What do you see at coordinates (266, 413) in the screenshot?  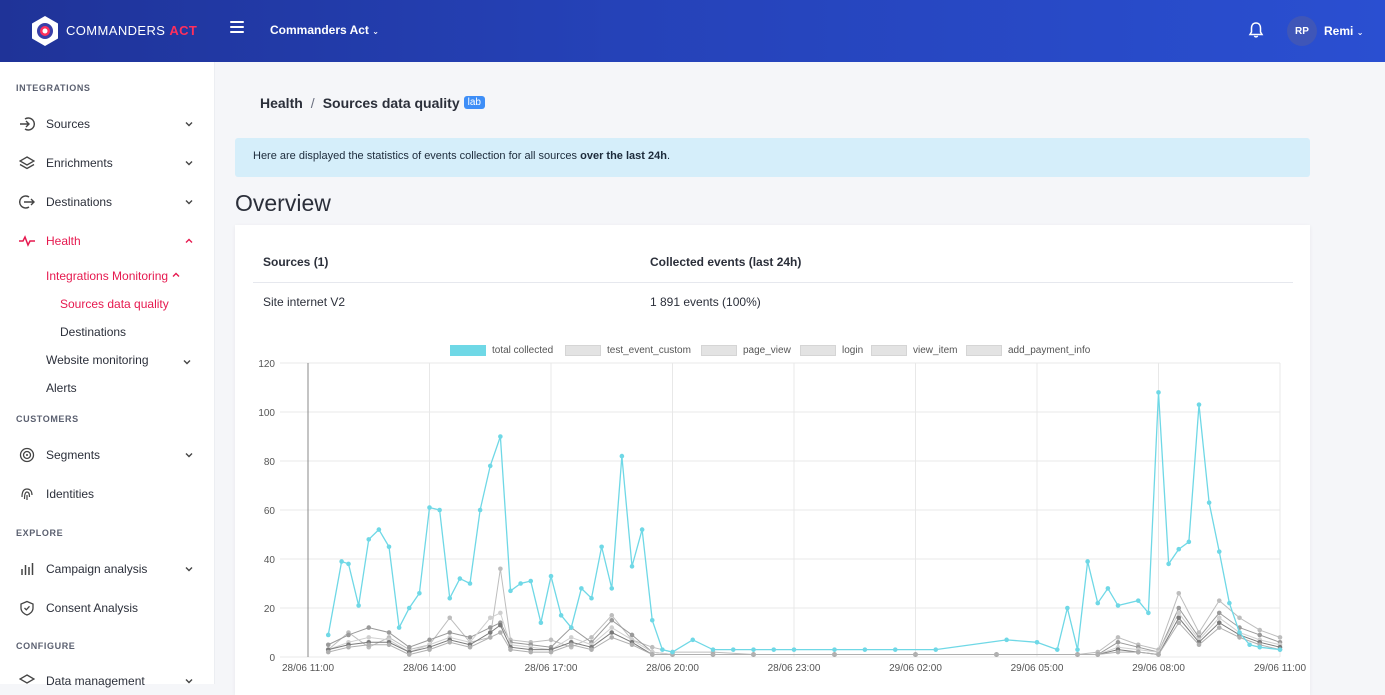 I see `y-tick-label: 100` at bounding box center [266, 413].